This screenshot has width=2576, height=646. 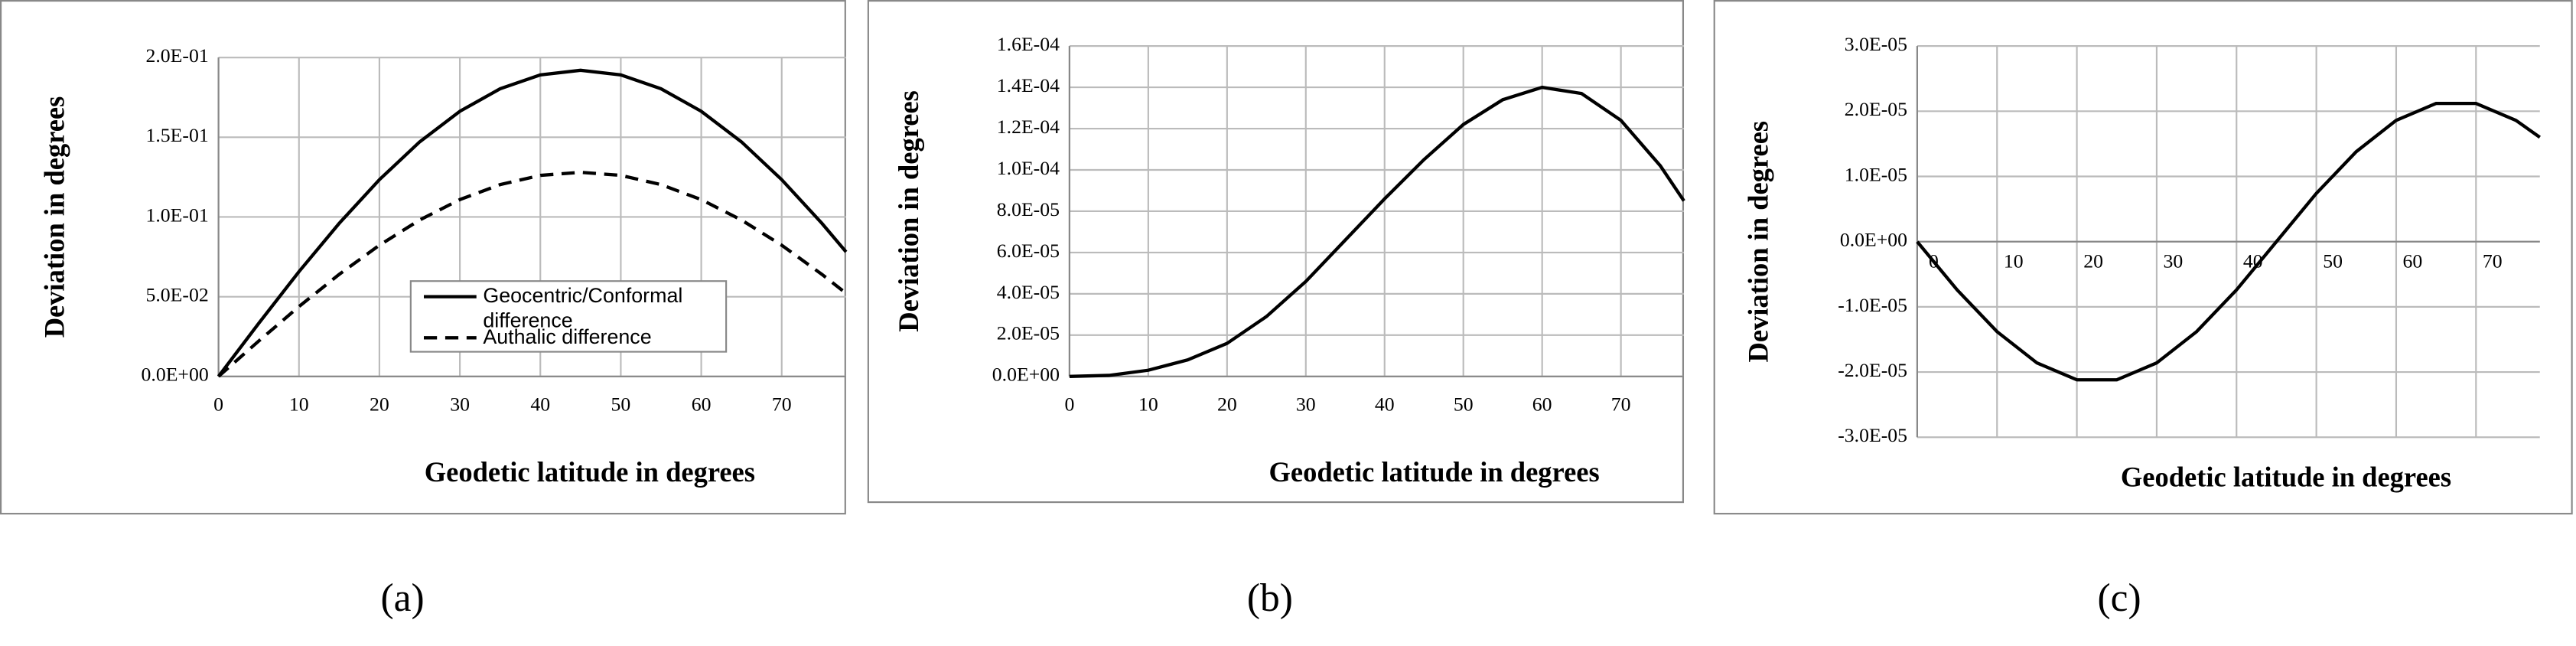 I want to click on panel-caption: (a), so click(x=403, y=598).